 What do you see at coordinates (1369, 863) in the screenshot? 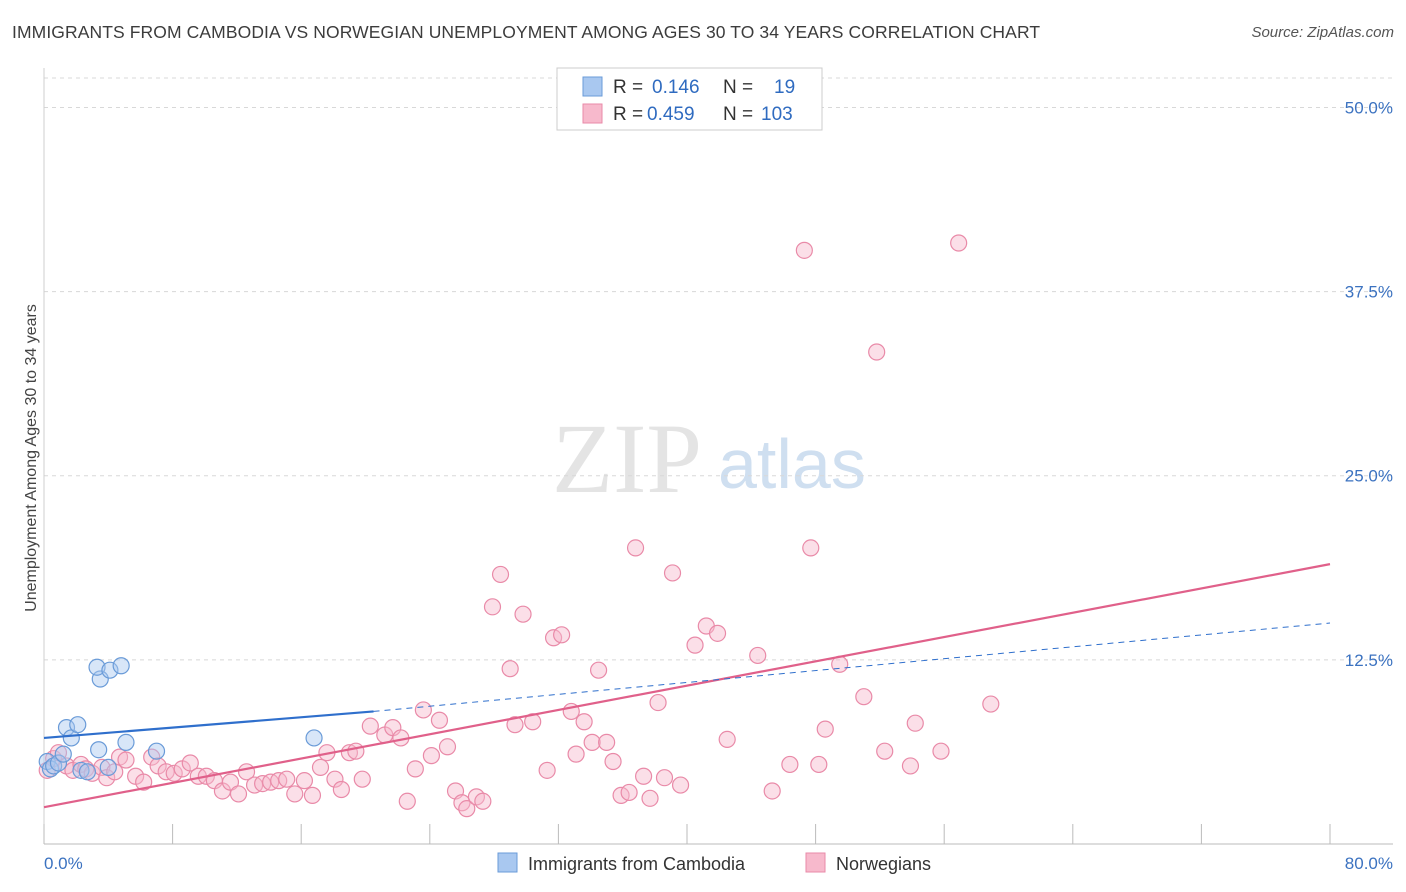
I see `x-tick-label-max: 80.0%` at bounding box center [1369, 863].